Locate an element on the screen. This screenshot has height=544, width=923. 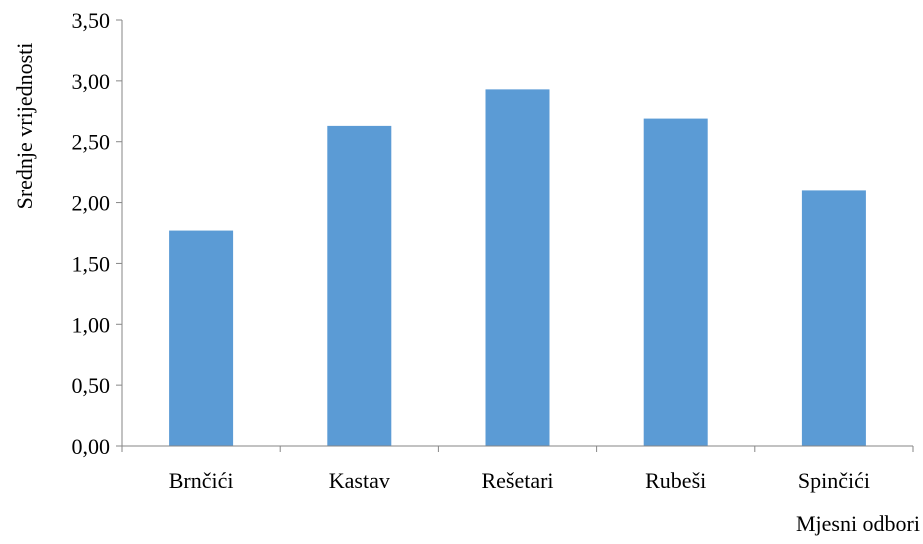
y-tick-label: 1,00 is located at coordinates (91, 324).